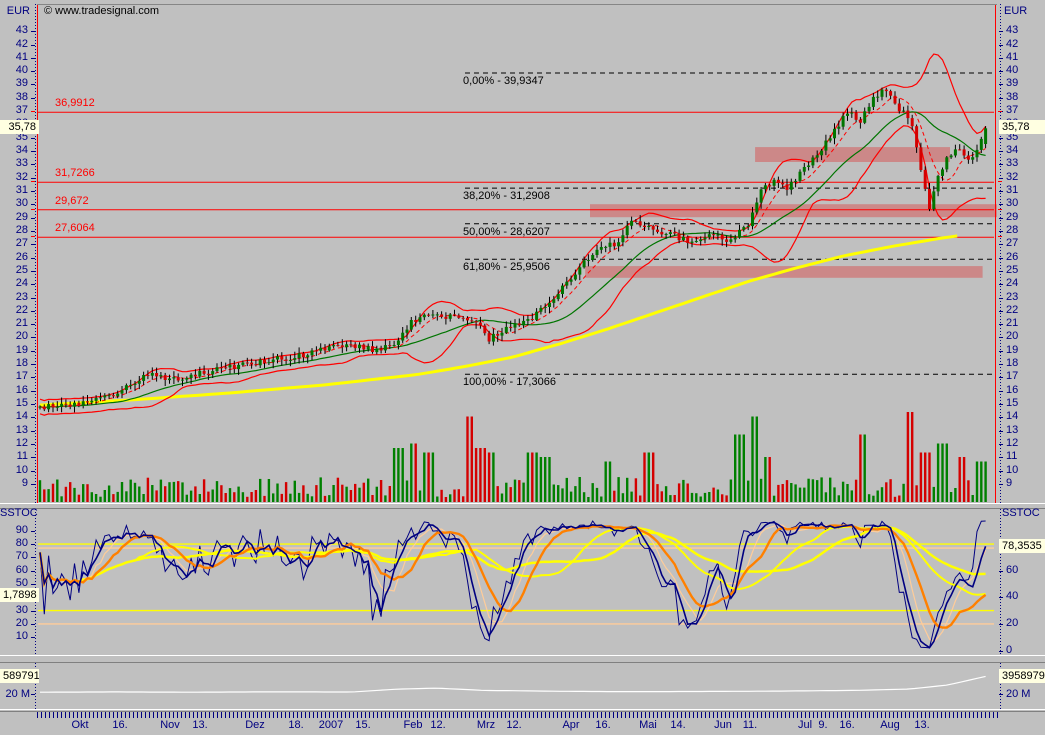 The height and width of the screenshot is (735, 1045). What do you see at coordinates (1012, 96) in the screenshot?
I see `price-tick-label-right: 38` at bounding box center [1012, 96].